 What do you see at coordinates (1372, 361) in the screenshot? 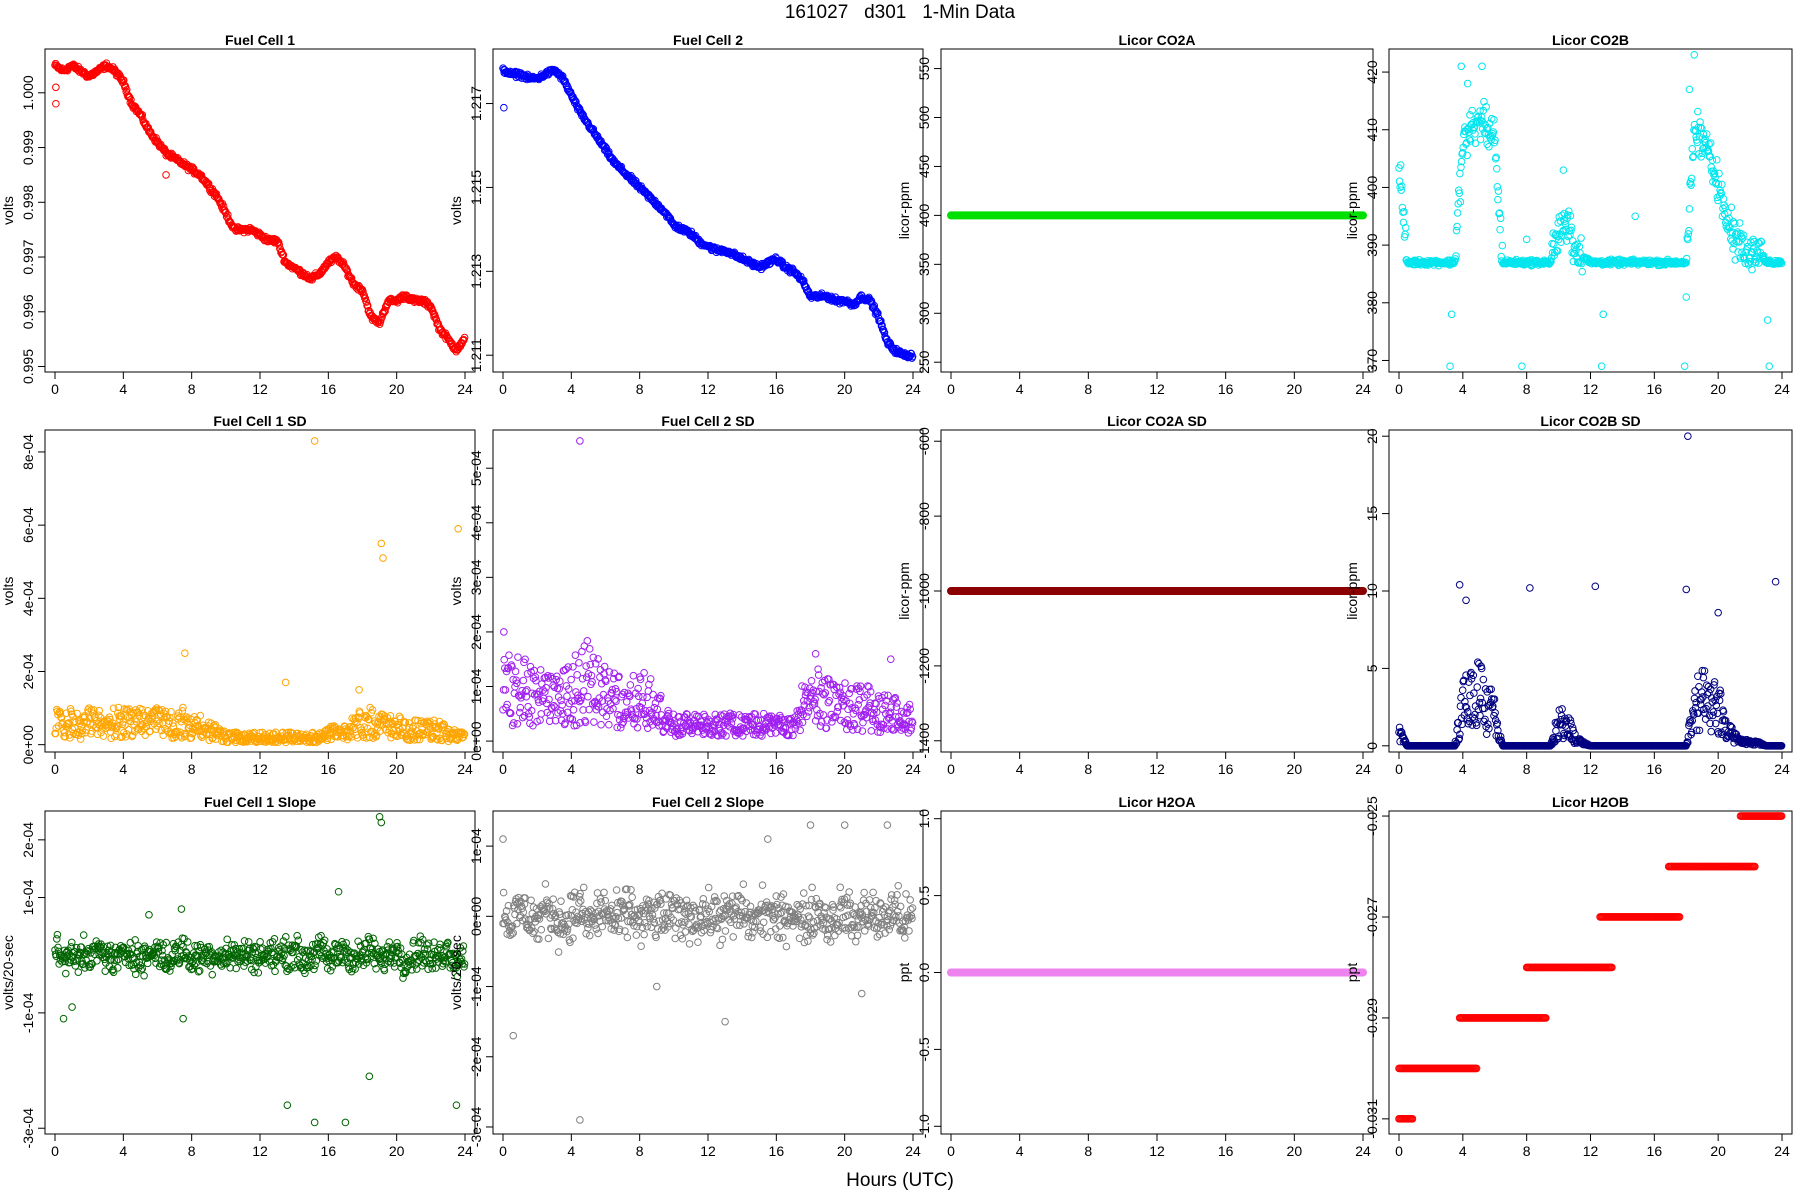
I see `y-tick-label: 370` at bounding box center [1372, 361].